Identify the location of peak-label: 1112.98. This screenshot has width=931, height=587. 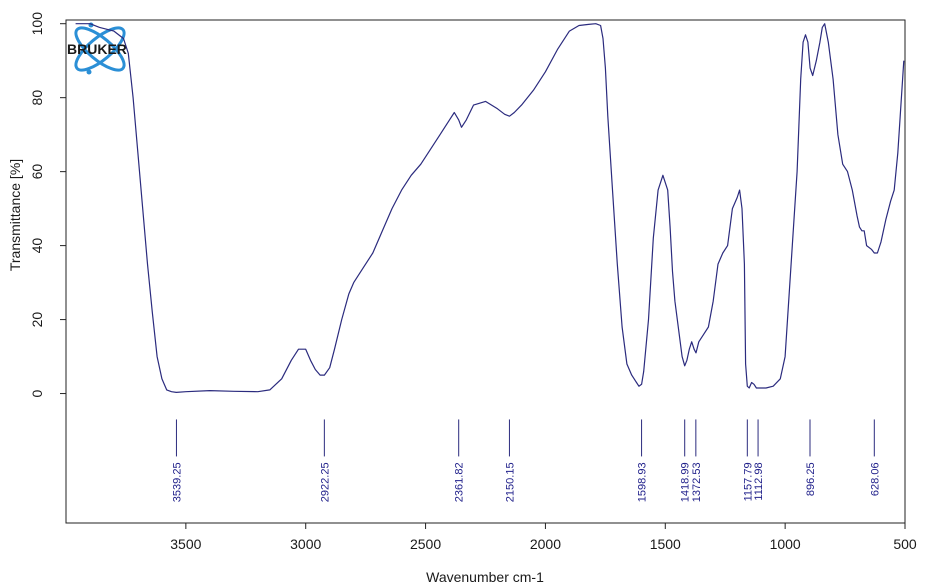
(759, 481).